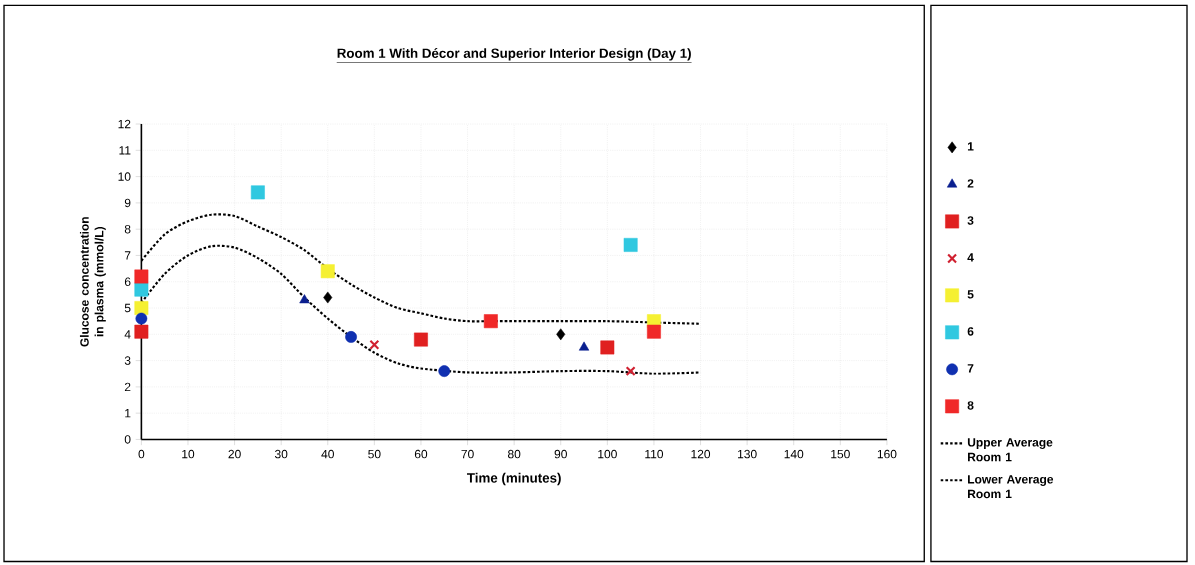 The width and height of the screenshot is (1195, 565). What do you see at coordinates (513, 479) in the screenshot?
I see `x-axis-title: Time (minutes)` at bounding box center [513, 479].